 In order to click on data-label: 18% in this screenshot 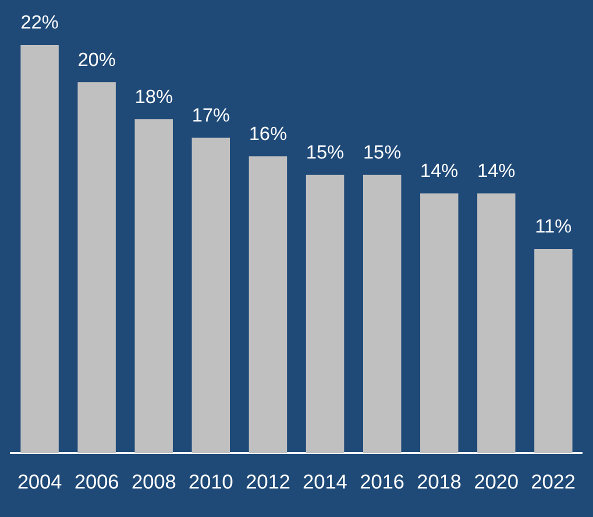, I will do `click(153, 97)`.